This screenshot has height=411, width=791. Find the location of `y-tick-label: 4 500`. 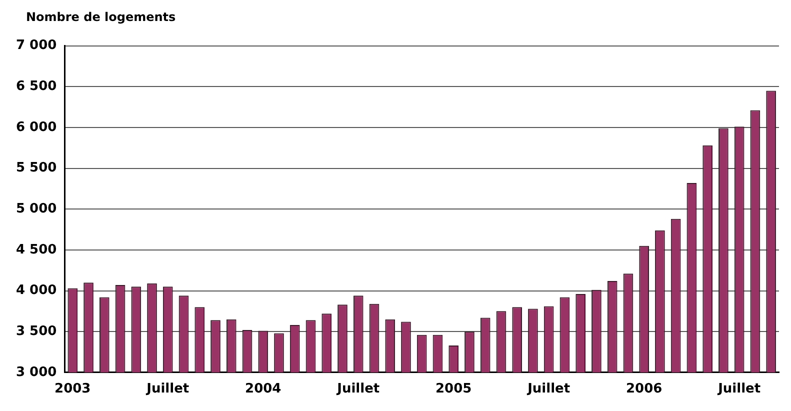

y-tick-label: 4 500 is located at coordinates (36, 250).